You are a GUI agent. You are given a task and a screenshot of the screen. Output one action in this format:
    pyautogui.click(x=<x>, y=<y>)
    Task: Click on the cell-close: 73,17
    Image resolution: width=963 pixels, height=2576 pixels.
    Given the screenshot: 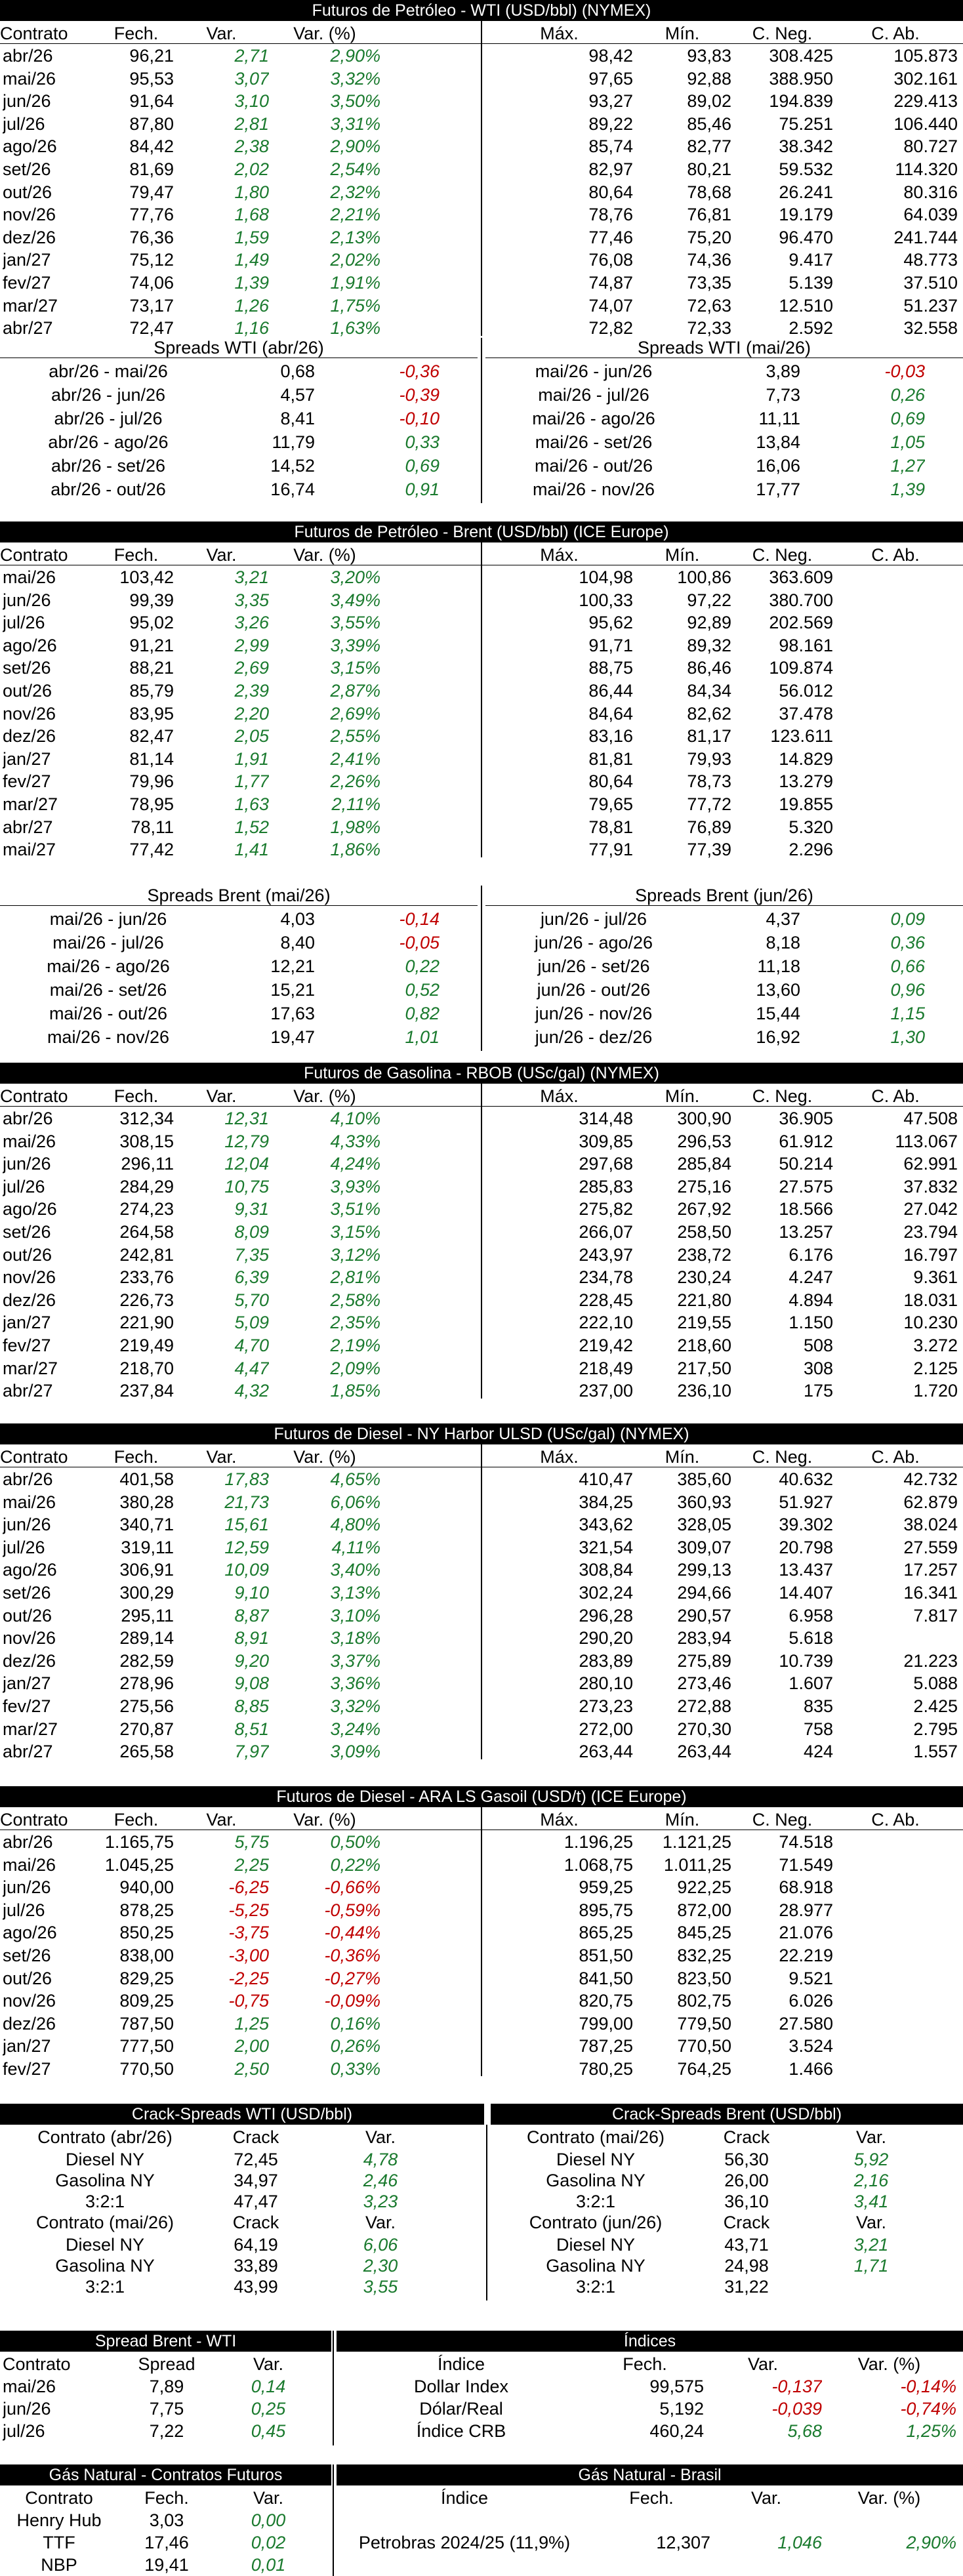 What is the action you would take?
    pyautogui.click(x=151, y=305)
    